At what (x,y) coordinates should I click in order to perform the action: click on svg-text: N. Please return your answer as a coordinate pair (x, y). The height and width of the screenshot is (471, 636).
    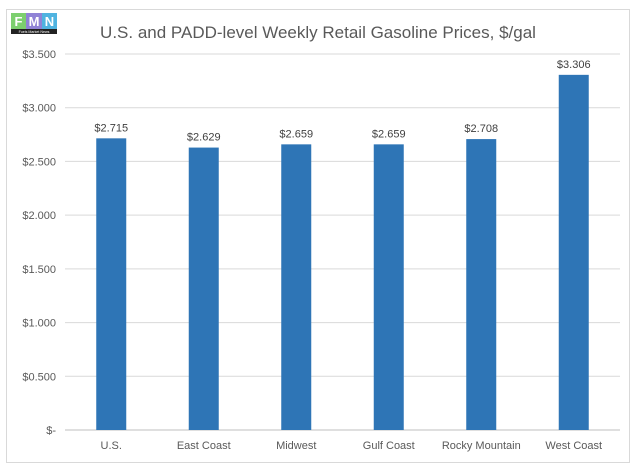
    Looking at the image, I should click on (49, 21).